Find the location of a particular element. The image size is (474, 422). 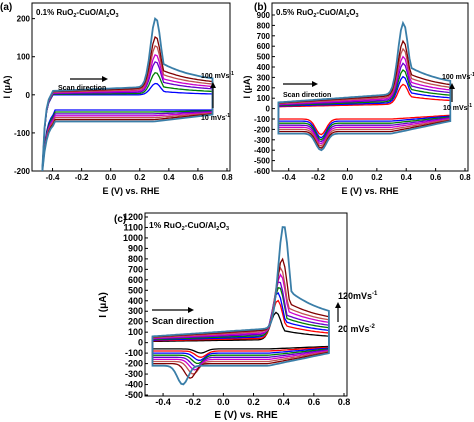

panel-b-rate-bottom: 10 mVs-1 is located at coordinates (457, 107).